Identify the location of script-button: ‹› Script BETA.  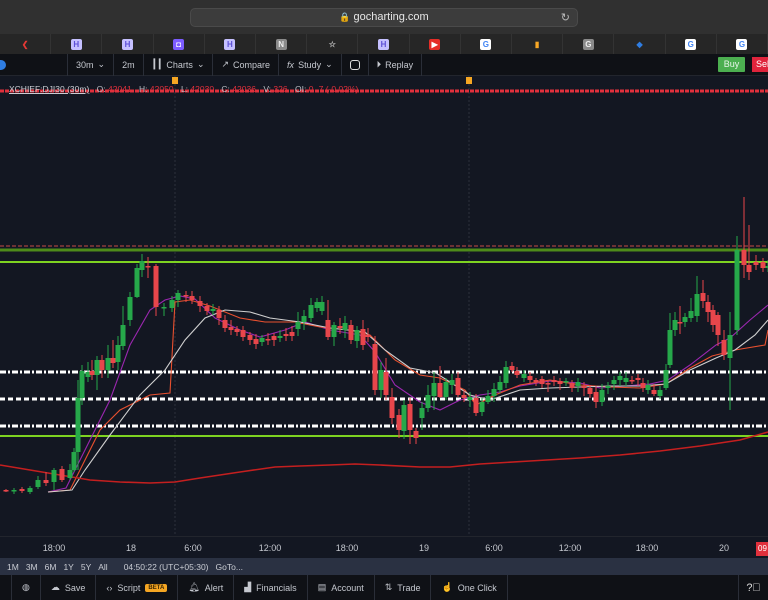
(137, 587).